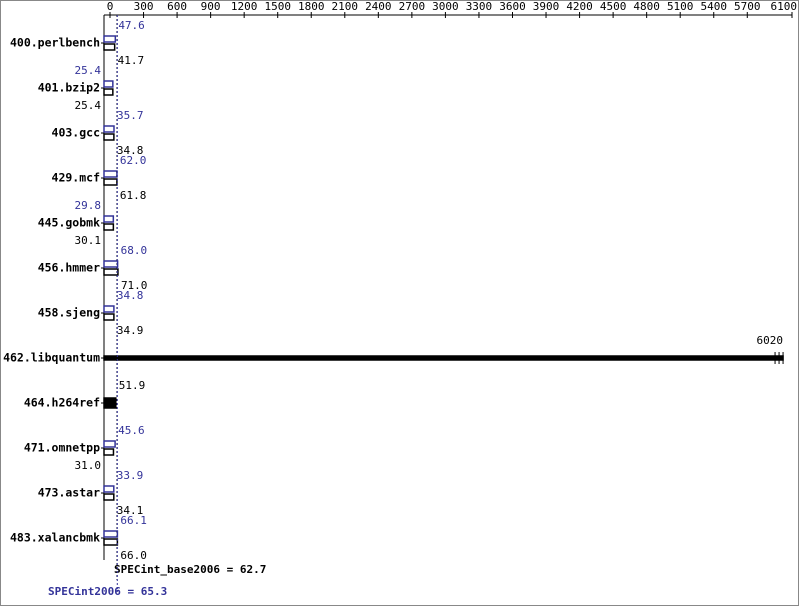 The height and width of the screenshot is (606, 799). I want to click on summary-label: SPECint2006 = 65.3, so click(107, 591).